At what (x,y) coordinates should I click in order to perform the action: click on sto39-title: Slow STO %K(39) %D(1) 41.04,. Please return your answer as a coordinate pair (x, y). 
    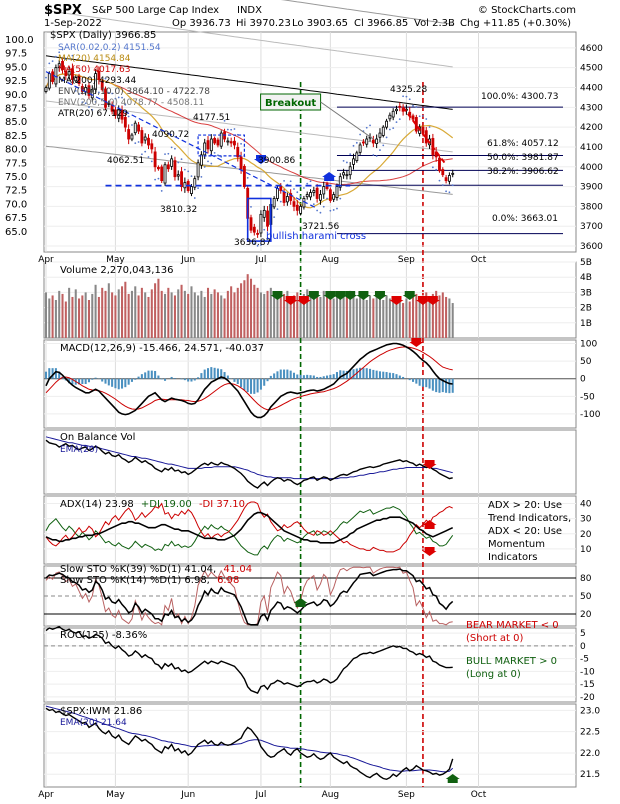
    Looking at the image, I should click on (138, 569).